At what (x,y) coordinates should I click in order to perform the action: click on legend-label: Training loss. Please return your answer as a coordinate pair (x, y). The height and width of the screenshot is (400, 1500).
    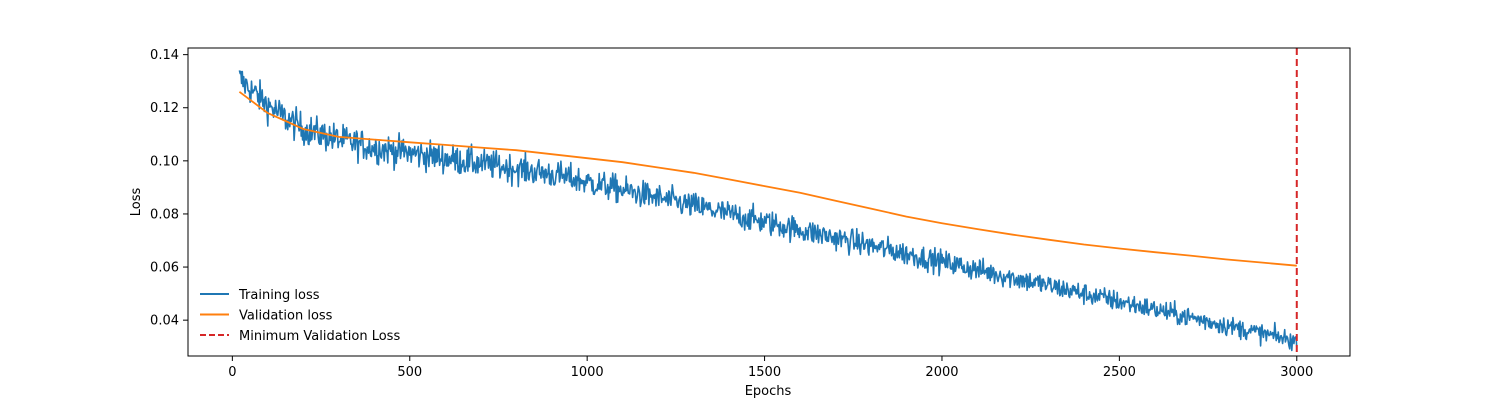
    Looking at the image, I should click on (279, 295).